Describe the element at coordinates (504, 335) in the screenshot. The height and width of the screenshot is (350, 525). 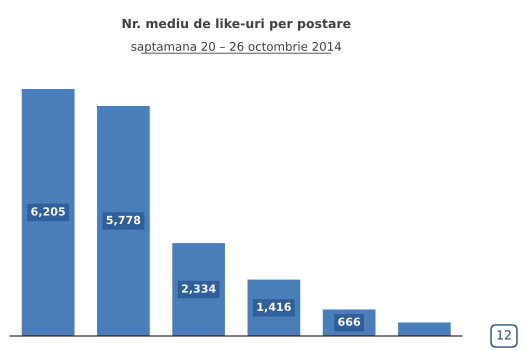
I see `text: 12` at that location.